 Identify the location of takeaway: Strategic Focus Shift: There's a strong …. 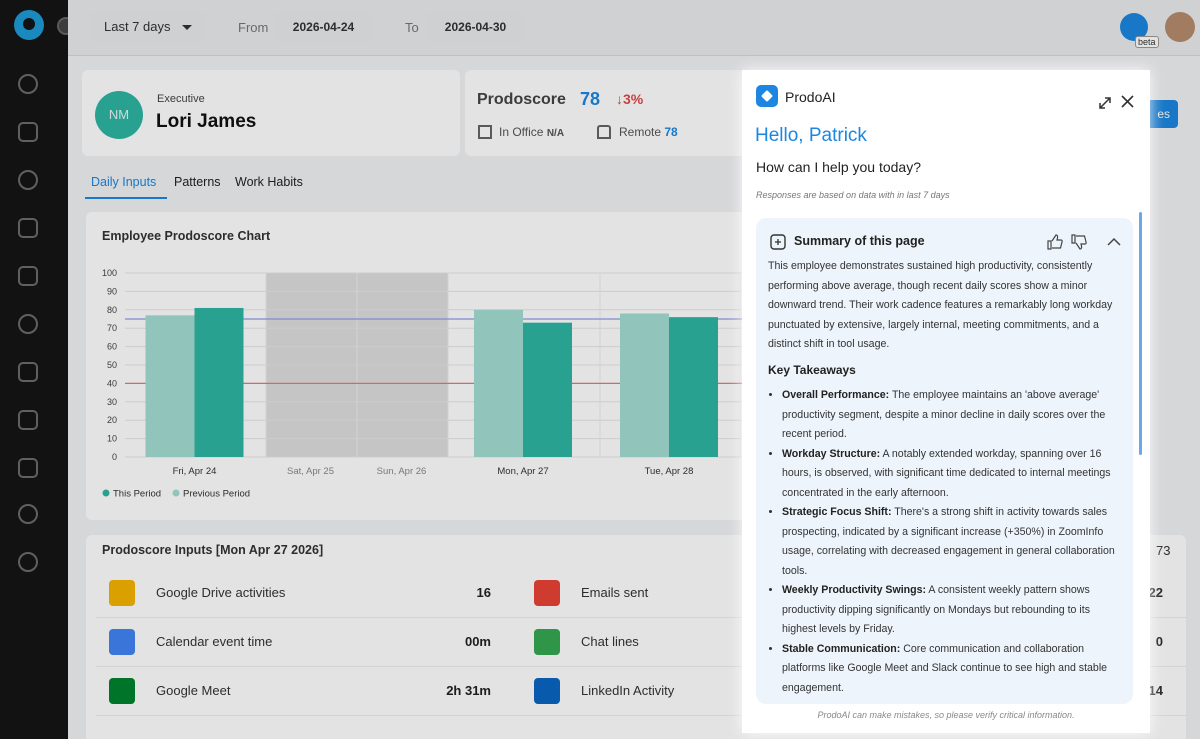
(953, 542).